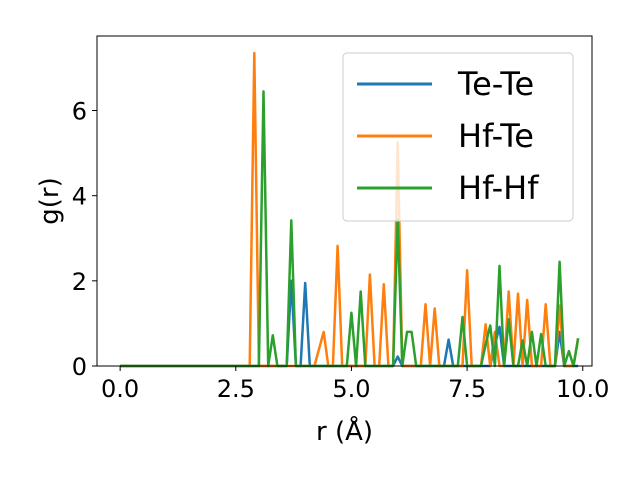  Describe the element at coordinates (467, 389) in the screenshot. I see `x-tick-label: 7.5` at that location.